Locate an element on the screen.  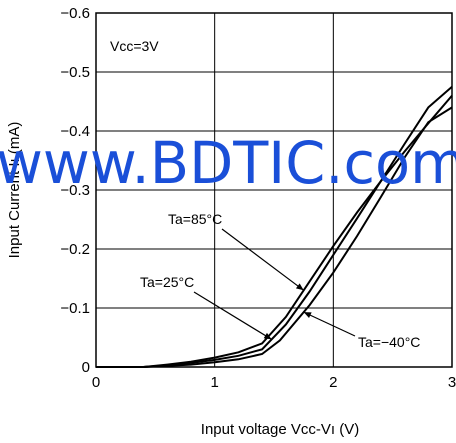
y-tick-label: −0.3 is located at coordinates (75, 190).